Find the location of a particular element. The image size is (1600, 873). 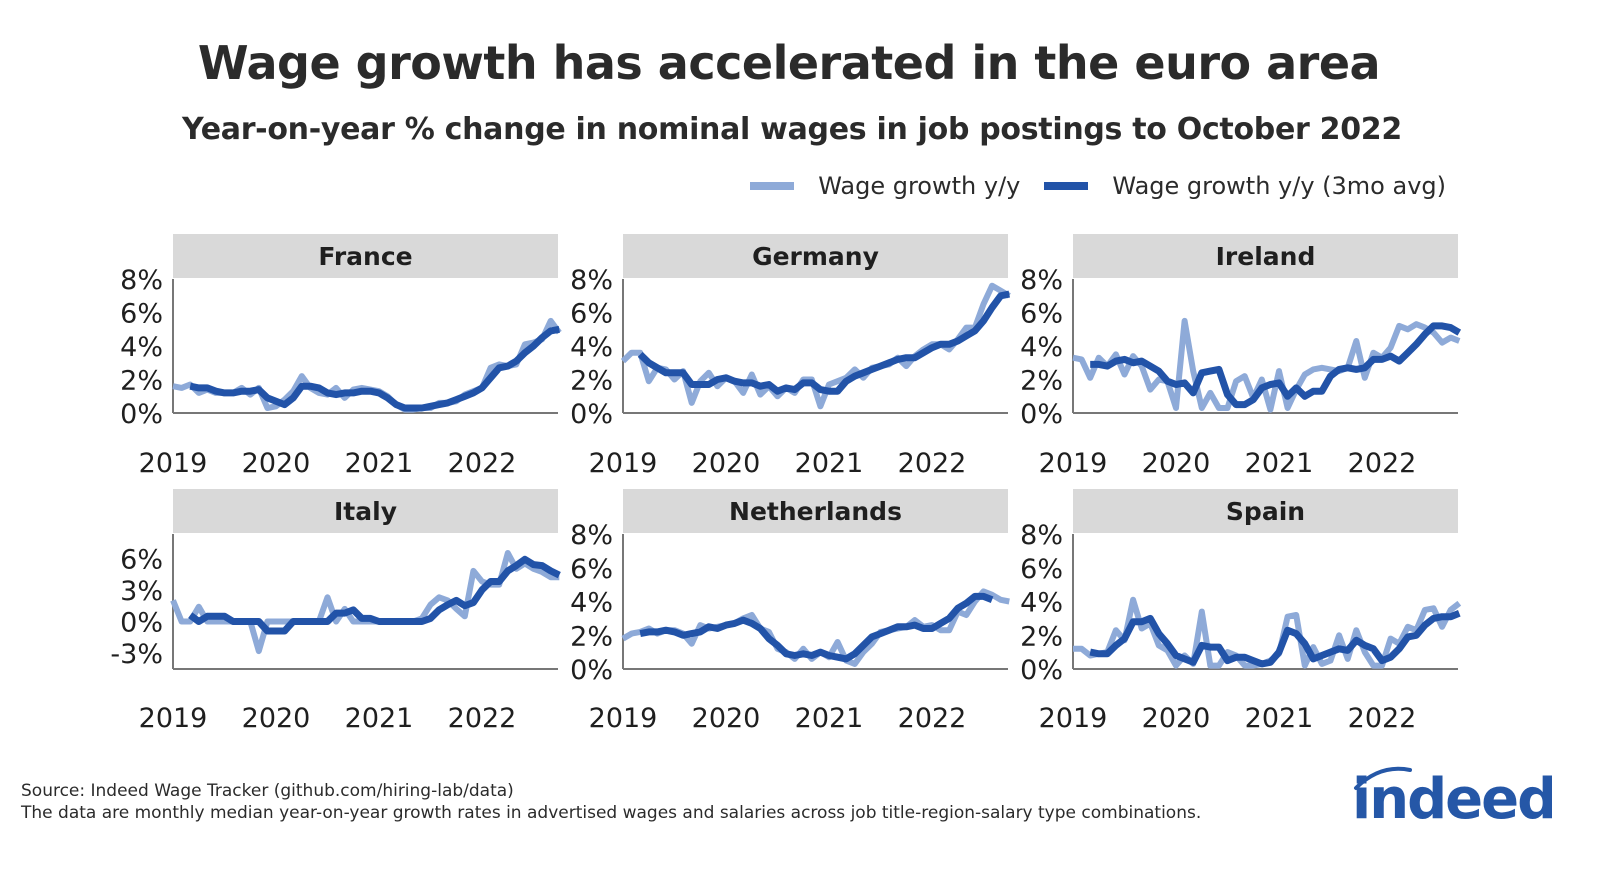

panel-title: Spain is located at coordinates (1265, 511).